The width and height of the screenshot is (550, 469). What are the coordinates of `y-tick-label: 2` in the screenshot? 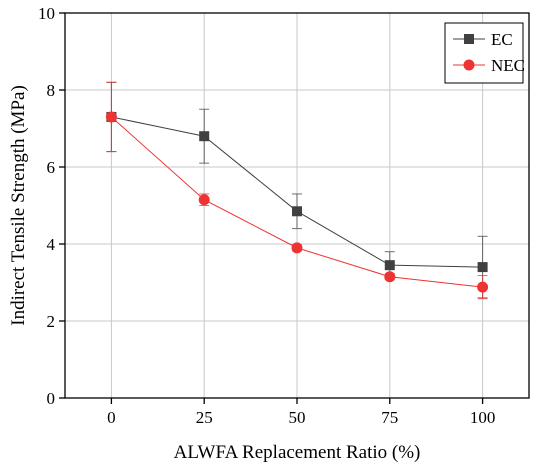 It's located at (51, 321).